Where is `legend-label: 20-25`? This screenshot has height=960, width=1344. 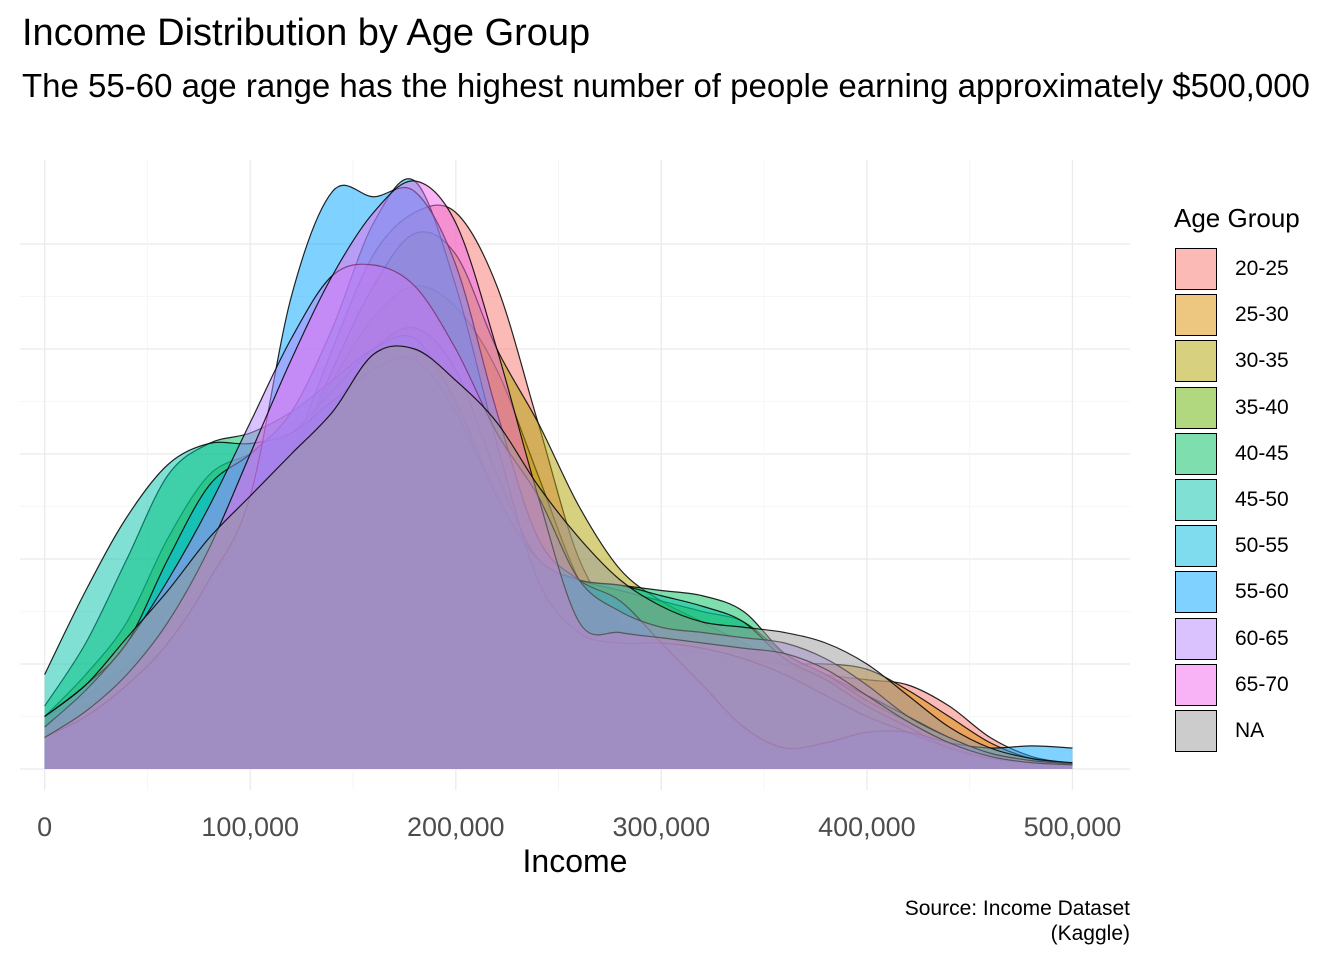 legend-label: 20-25 is located at coordinates (1262, 268).